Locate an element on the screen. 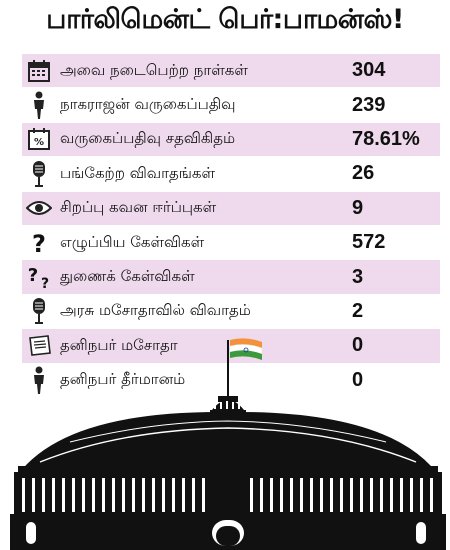 The image size is (450, 550). percent-calendar-icon: % is located at coordinates (39, 139).